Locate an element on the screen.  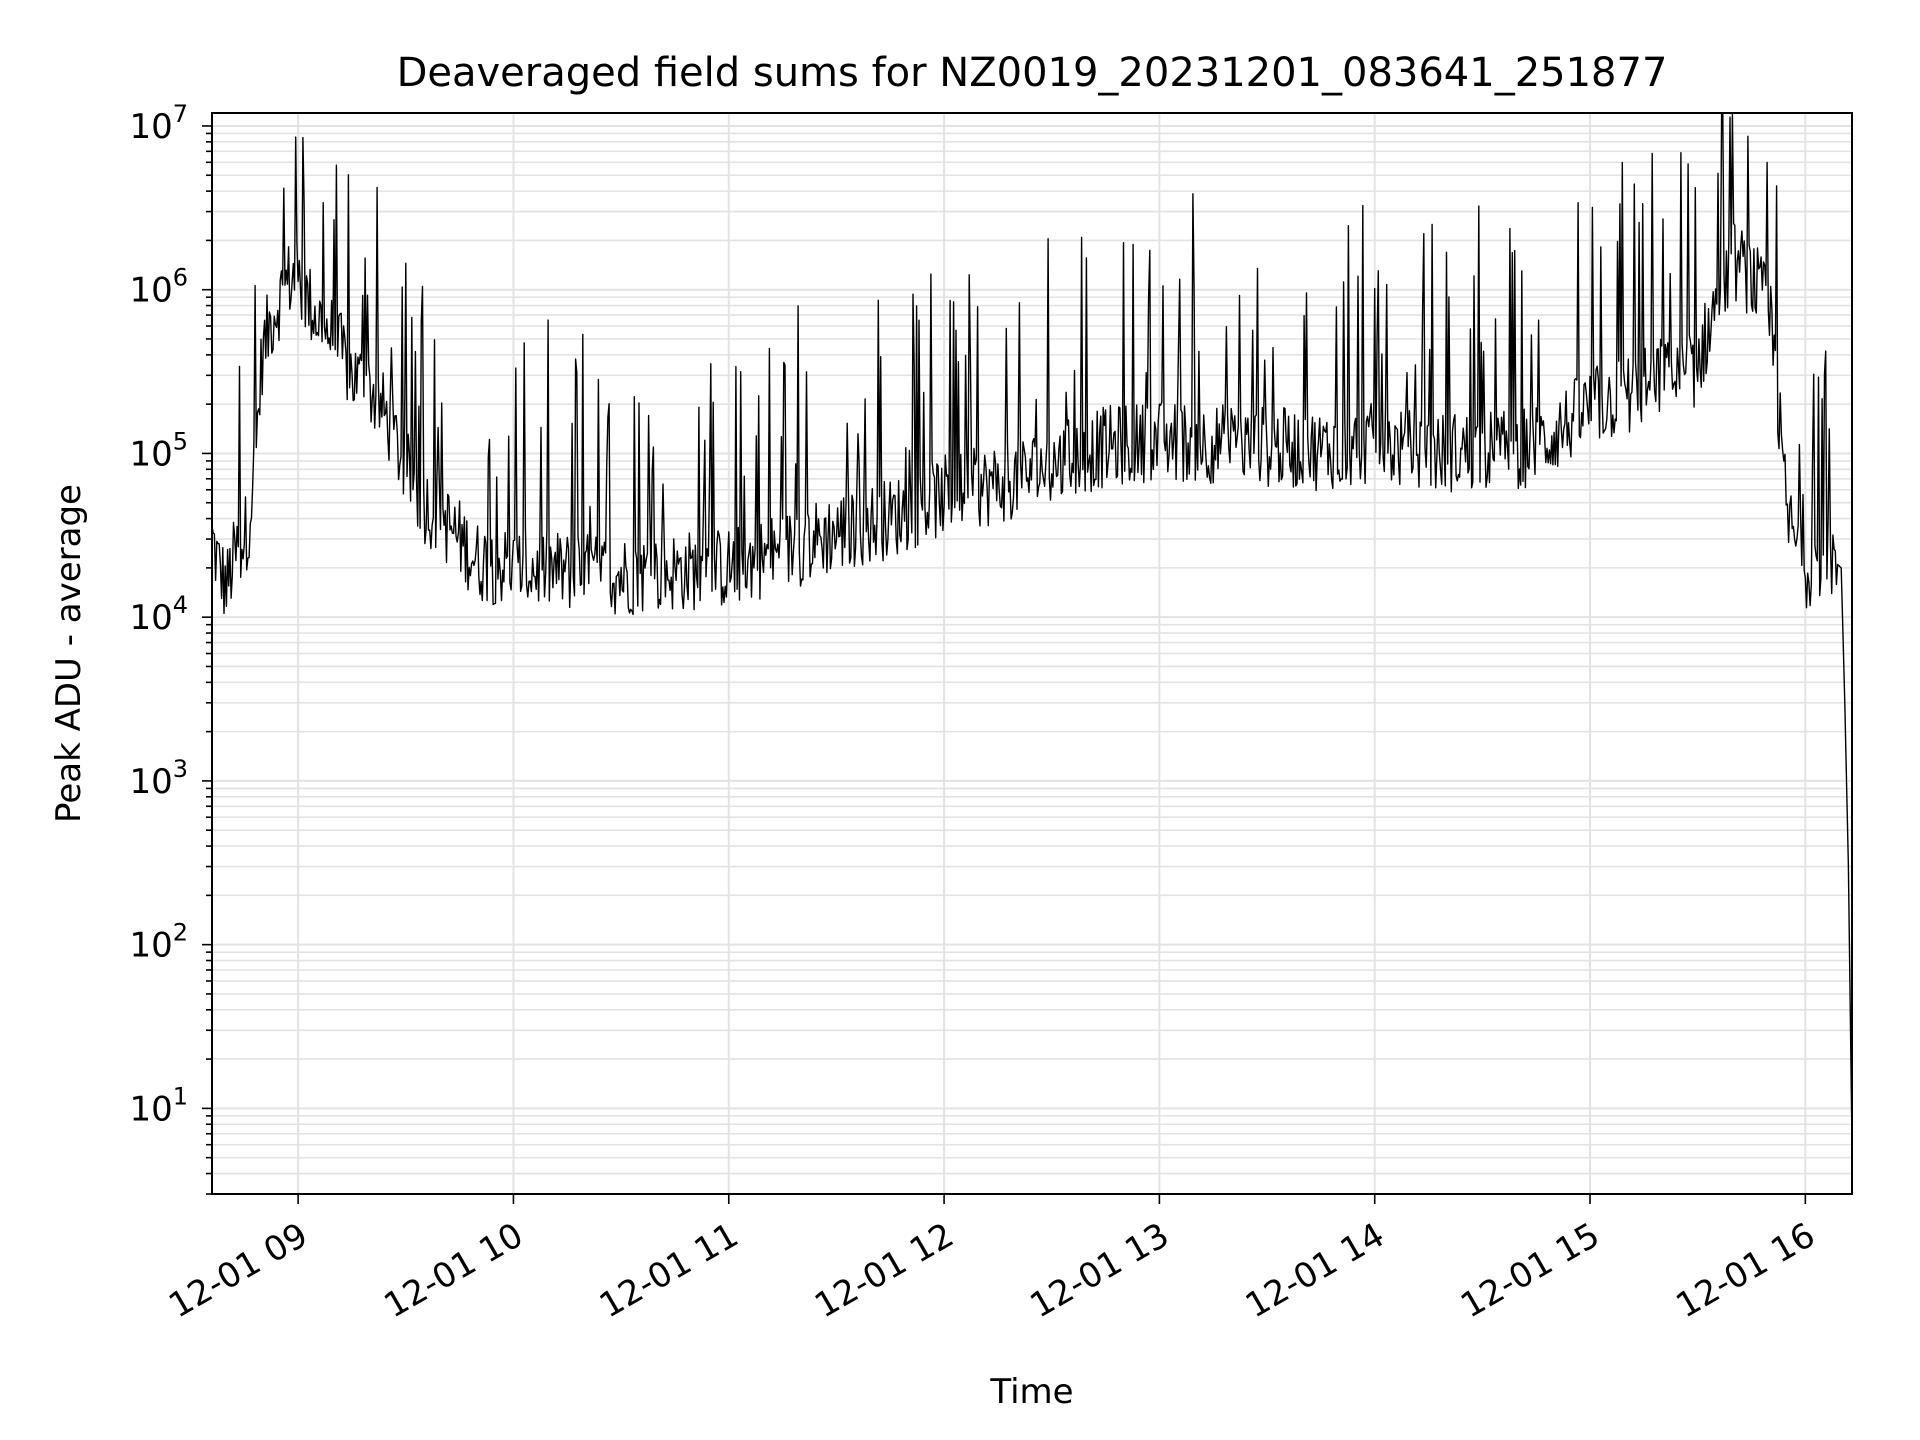
y-axis: 10¹ 10² 10³ 10⁴ 10⁵ 10⁶ 10⁷ is located at coordinates (158, 614).